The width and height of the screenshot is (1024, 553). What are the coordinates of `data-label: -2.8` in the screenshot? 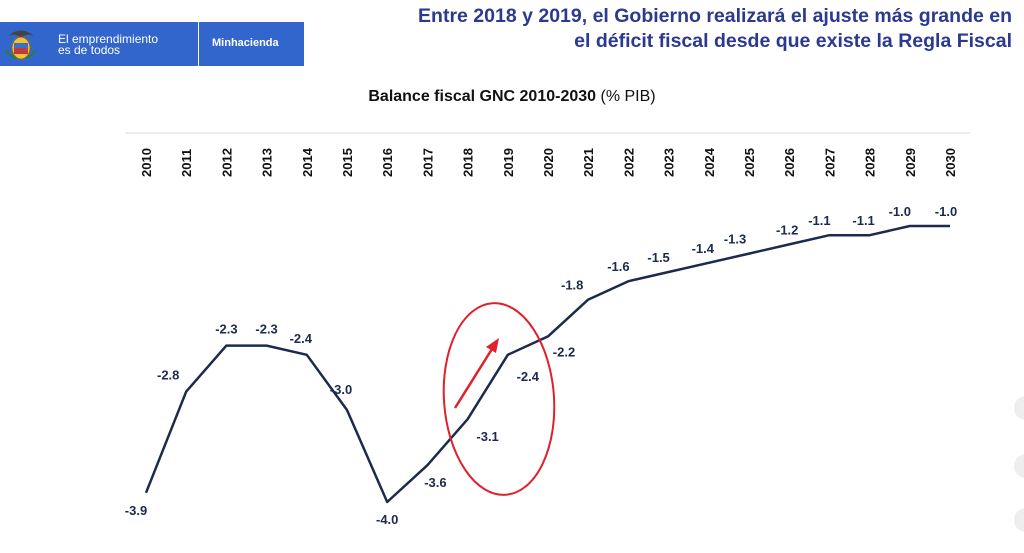 It's located at (168, 375).